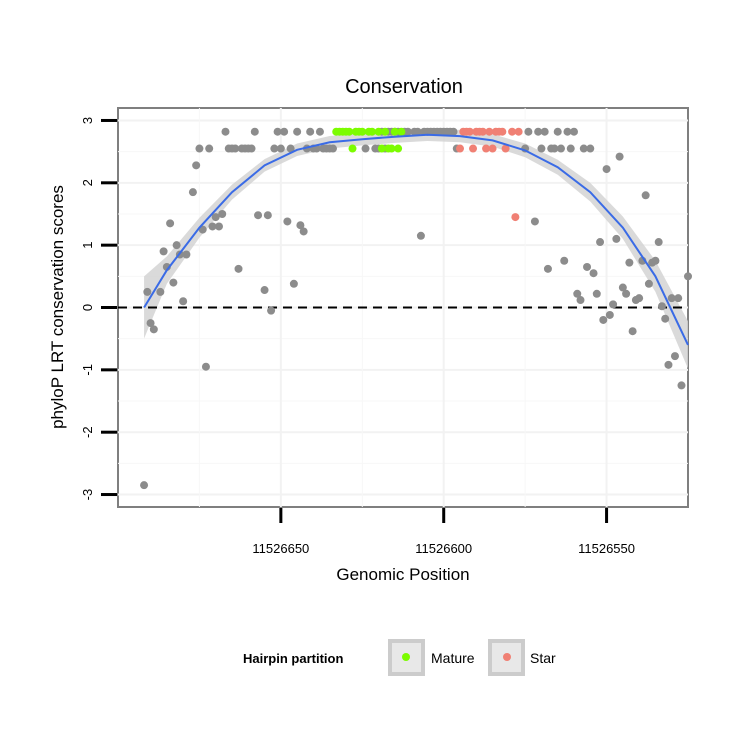 The height and width of the screenshot is (750, 750). Describe the element at coordinates (280, 548) in the screenshot. I see `x-tick-label: 11526650` at that location.